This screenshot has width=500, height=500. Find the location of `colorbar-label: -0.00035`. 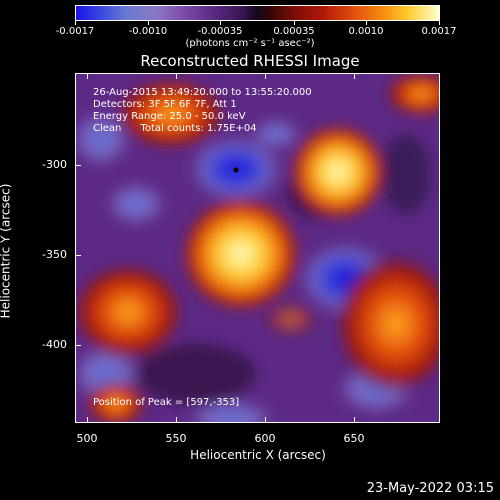

colorbar-label: -0.00035 is located at coordinates (220, 31).